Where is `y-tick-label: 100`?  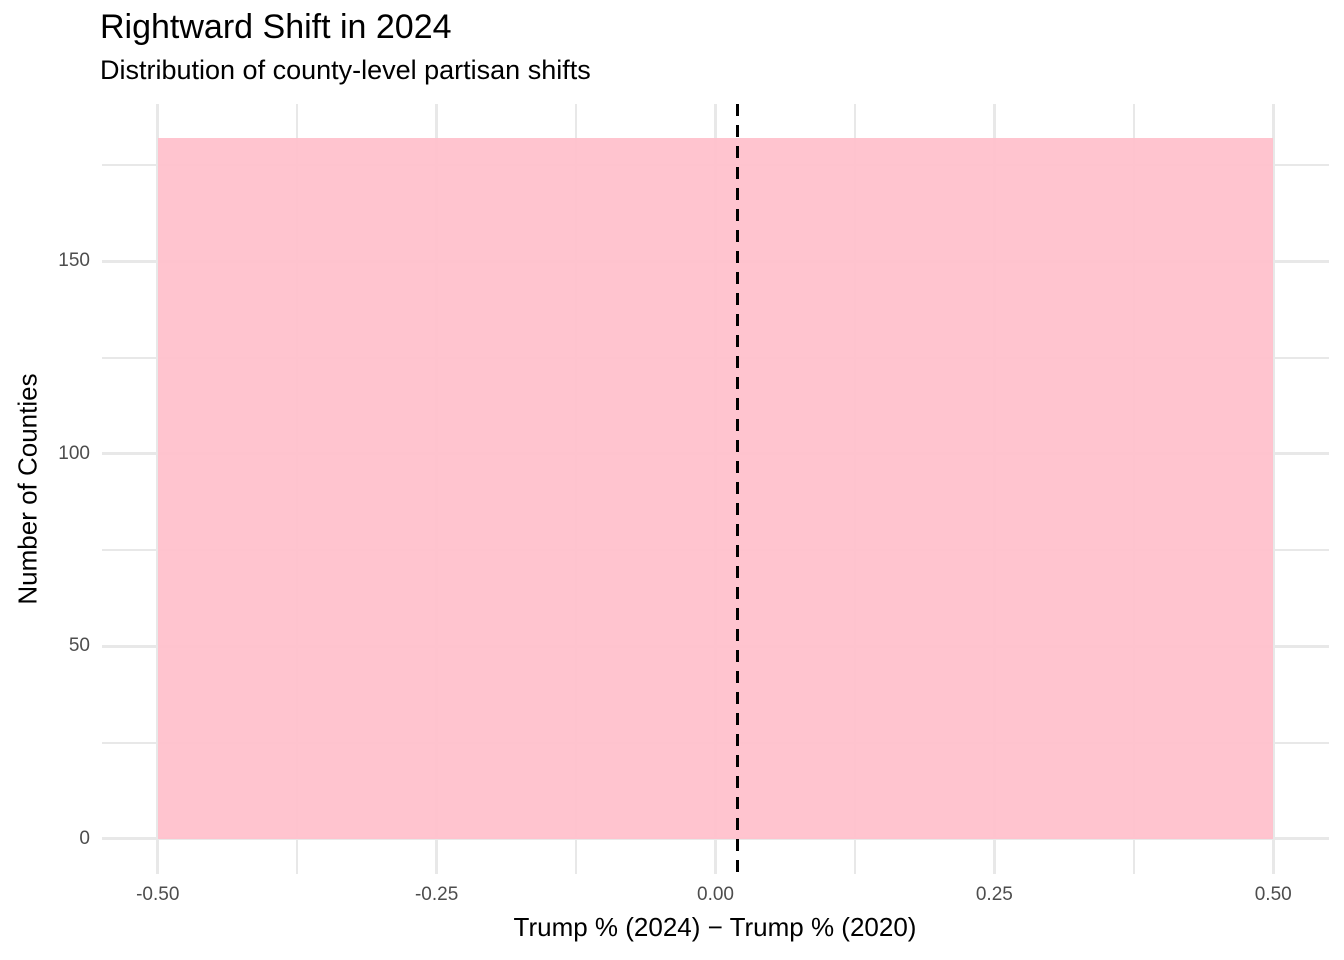 y-tick-label: 100 is located at coordinates (74, 453).